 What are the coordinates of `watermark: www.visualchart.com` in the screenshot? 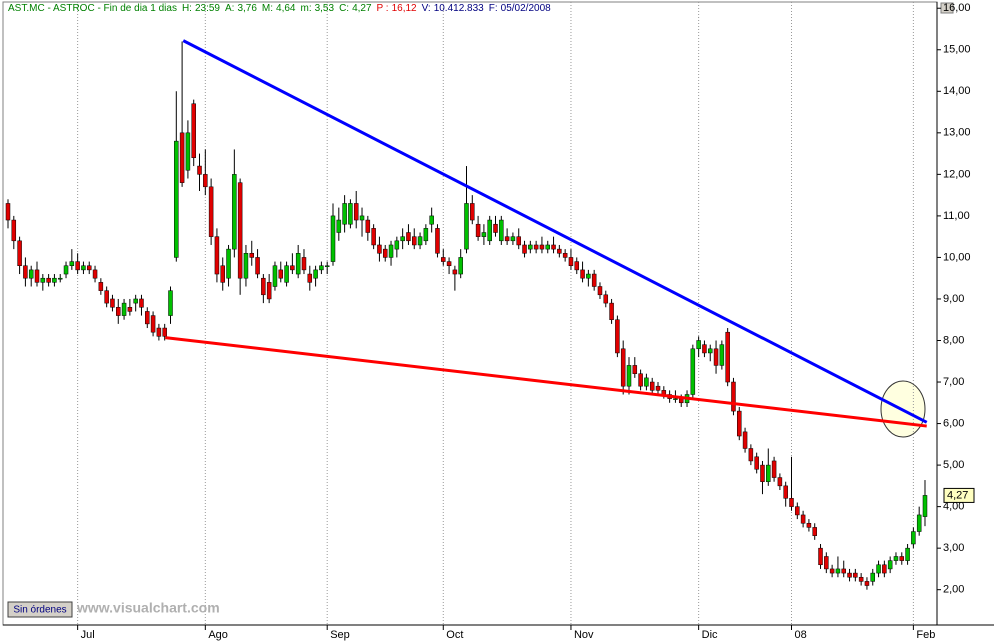 It's located at (148, 608).